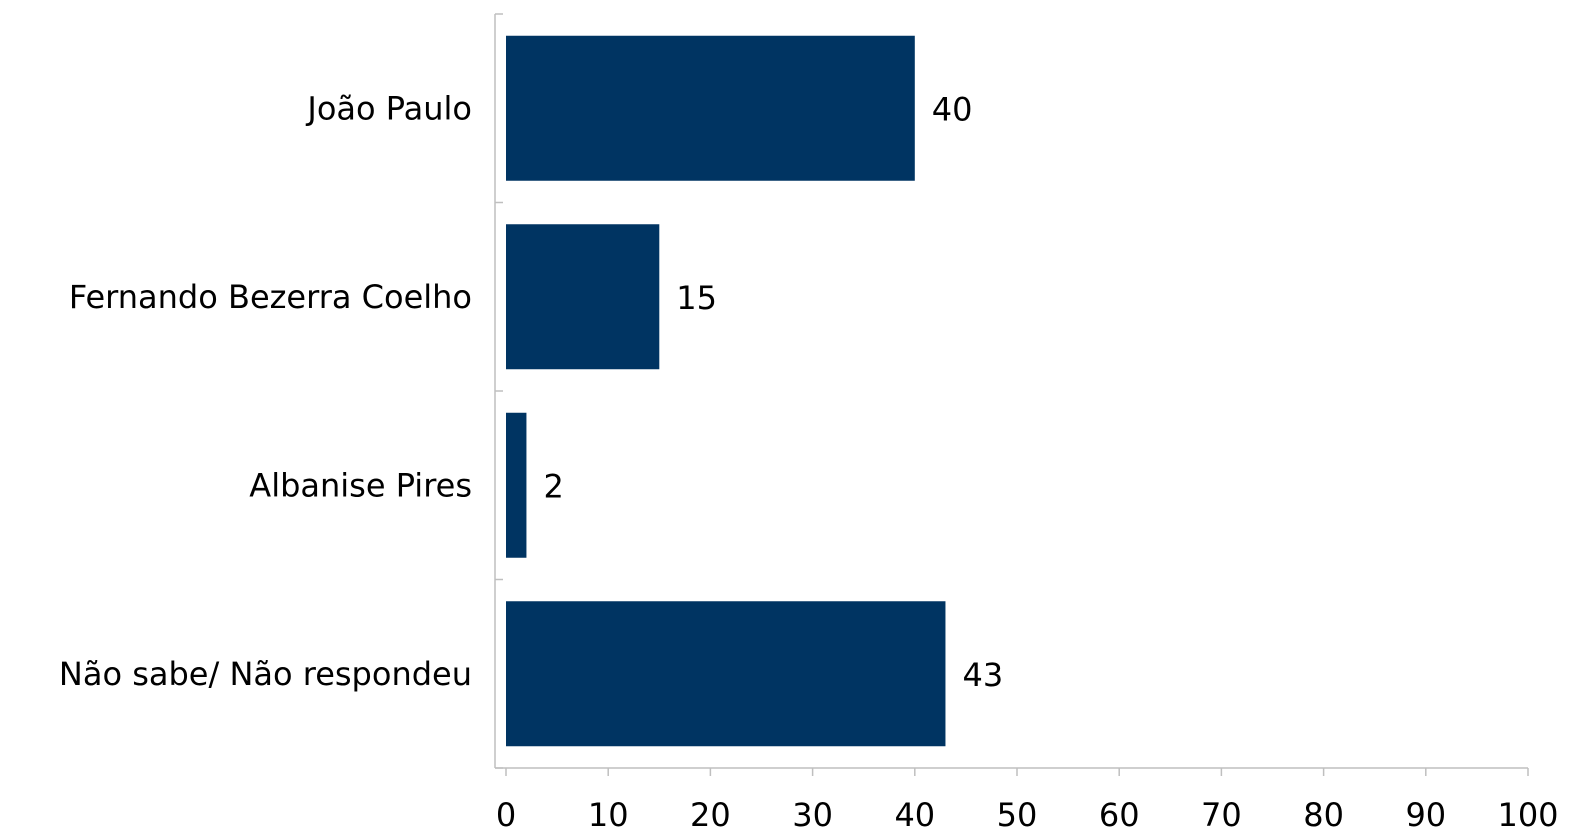 The width and height of the screenshot is (1576, 836). I want to click on data-label: 2, so click(553, 486).